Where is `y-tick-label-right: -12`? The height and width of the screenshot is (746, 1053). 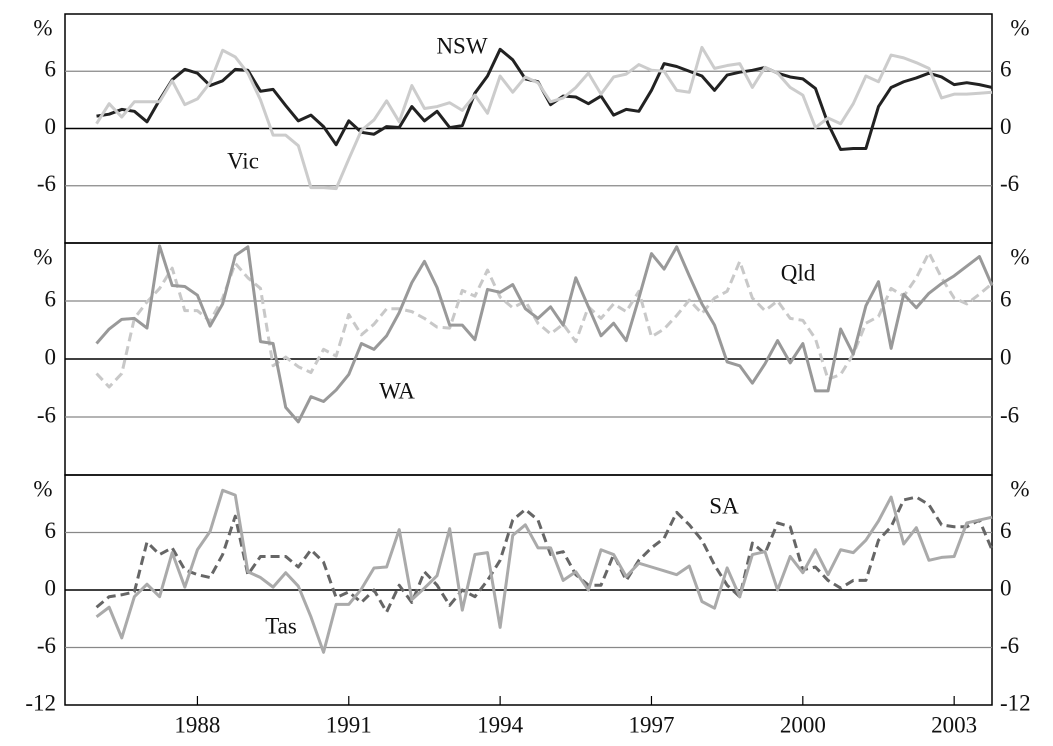 y-tick-label-right: -12 is located at coordinates (1015, 702).